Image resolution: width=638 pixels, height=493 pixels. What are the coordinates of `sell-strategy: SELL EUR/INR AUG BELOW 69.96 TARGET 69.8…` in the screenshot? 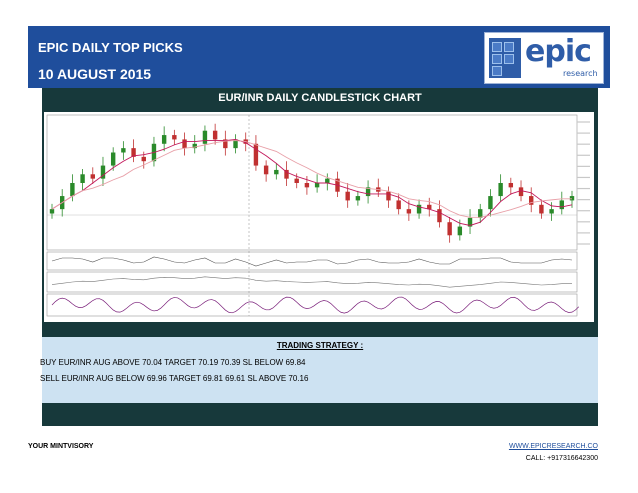 It's located at (174, 378).